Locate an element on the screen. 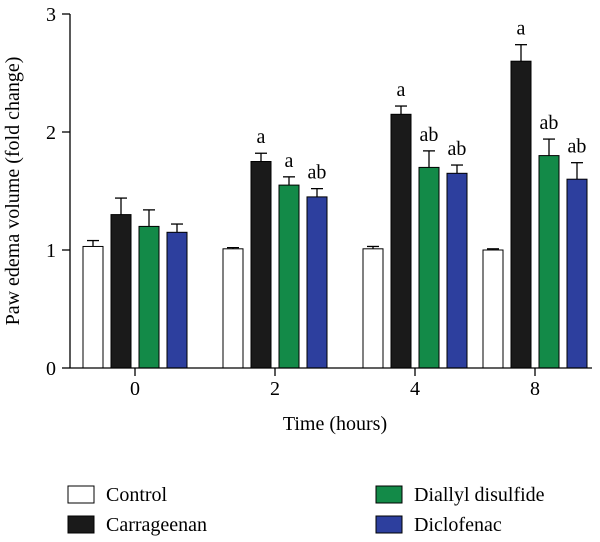 This screenshot has width=600, height=542. legend-label: Diclofenac is located at coordinates (458, 525).